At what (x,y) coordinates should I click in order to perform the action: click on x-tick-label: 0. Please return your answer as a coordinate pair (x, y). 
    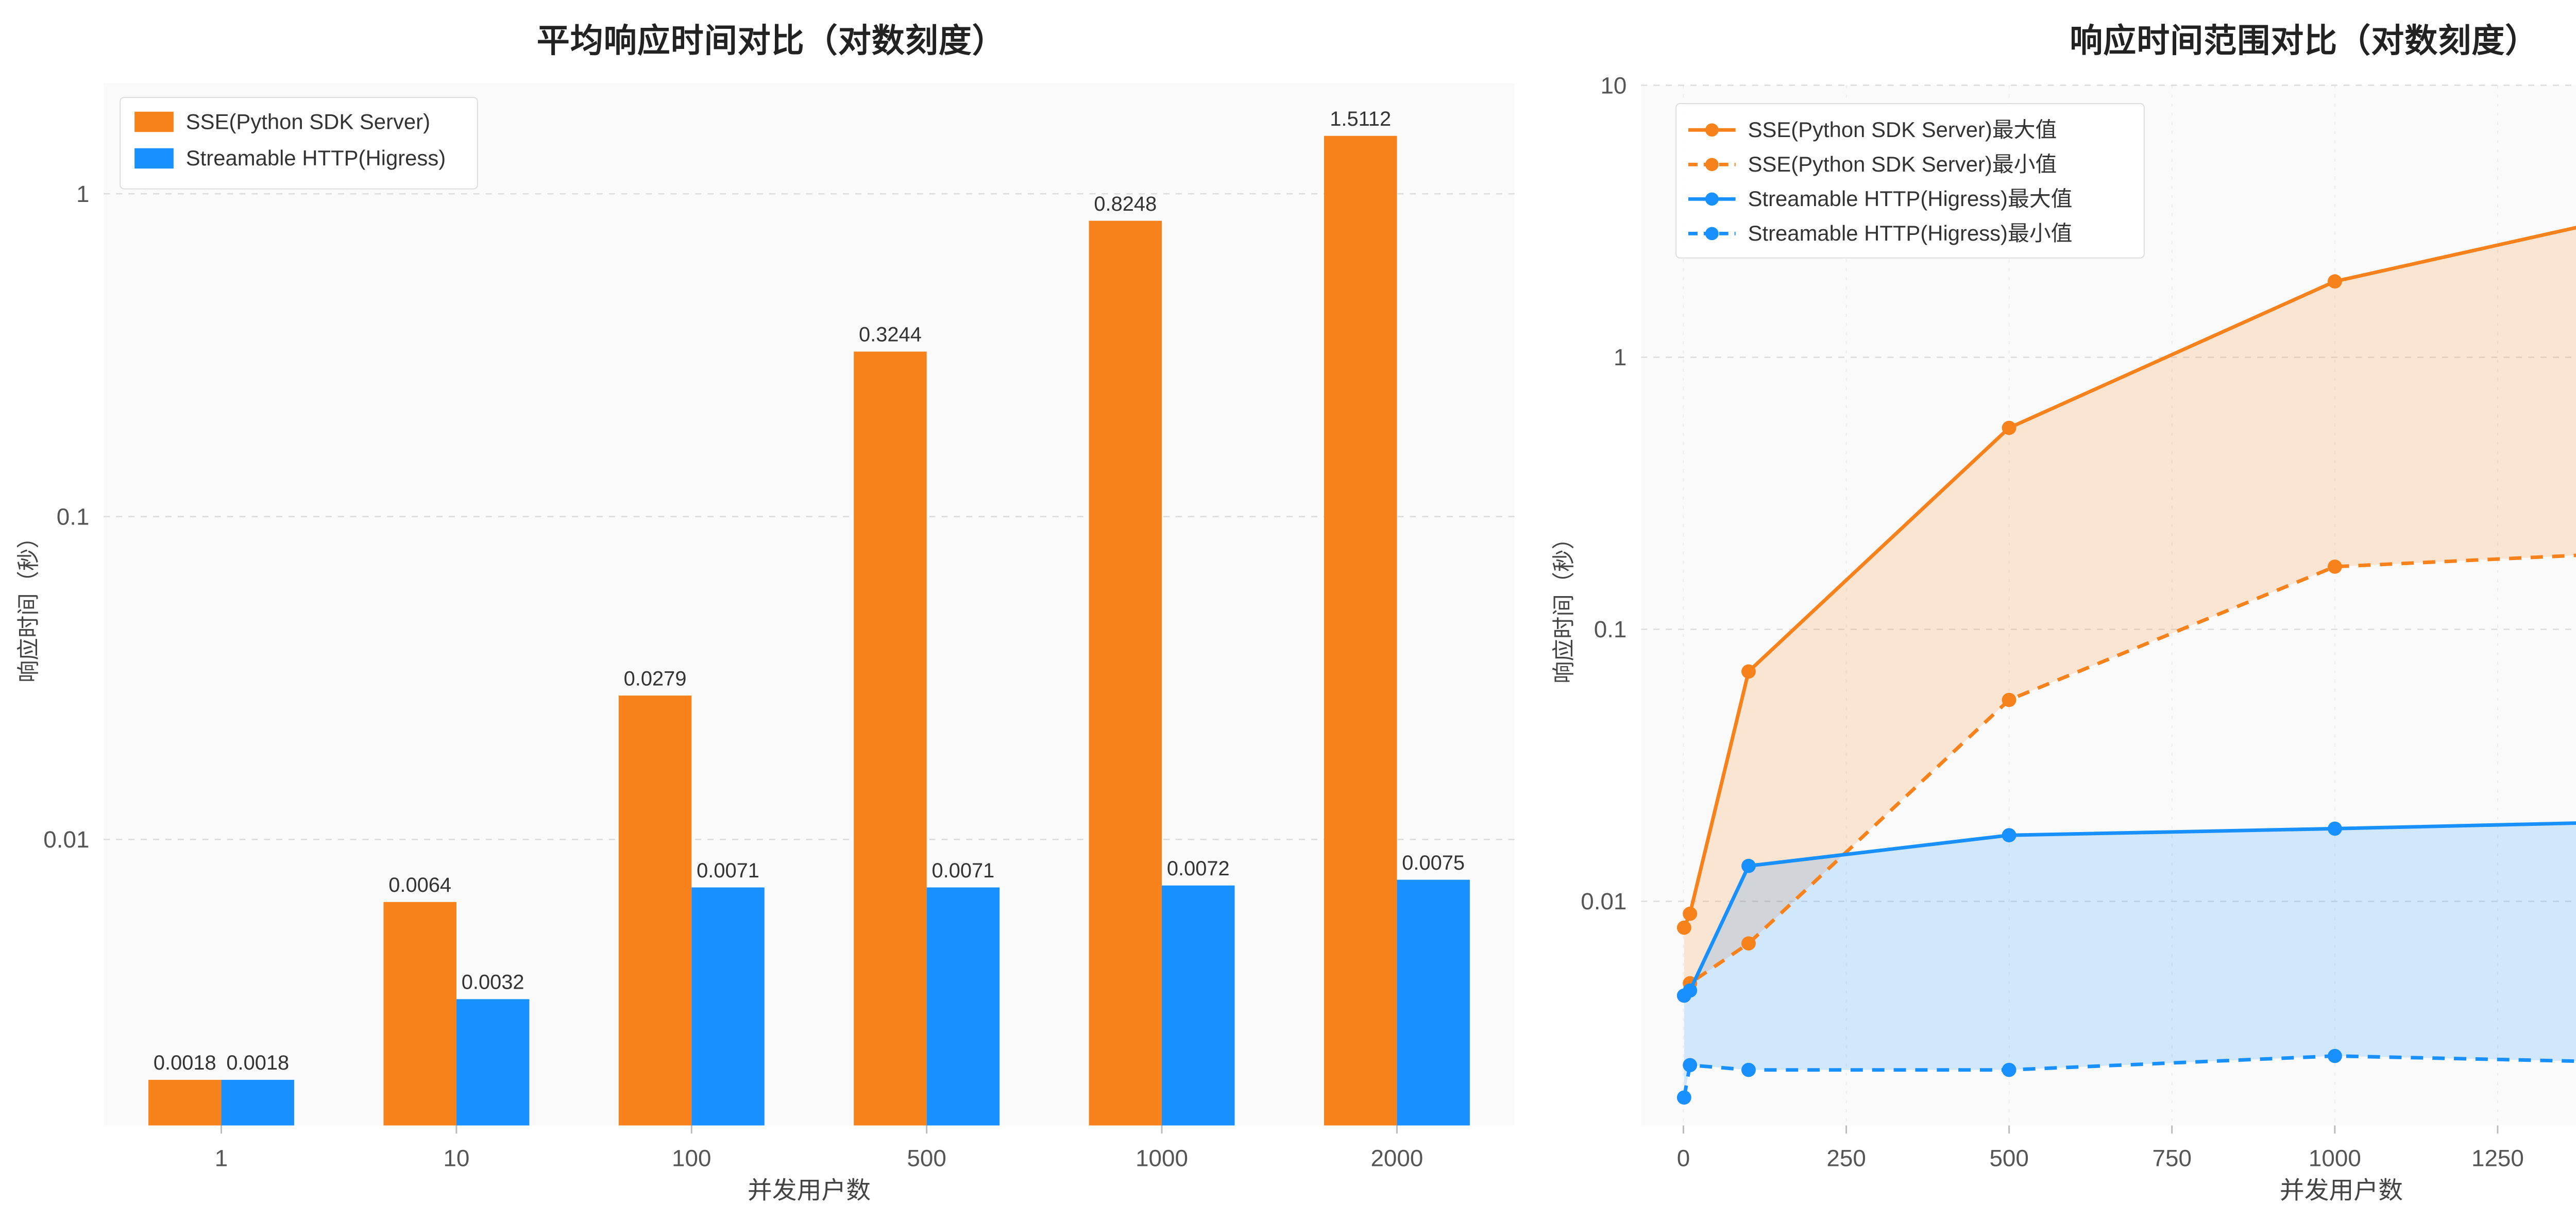
    Looking at the image, I should click on (1682, 1159).